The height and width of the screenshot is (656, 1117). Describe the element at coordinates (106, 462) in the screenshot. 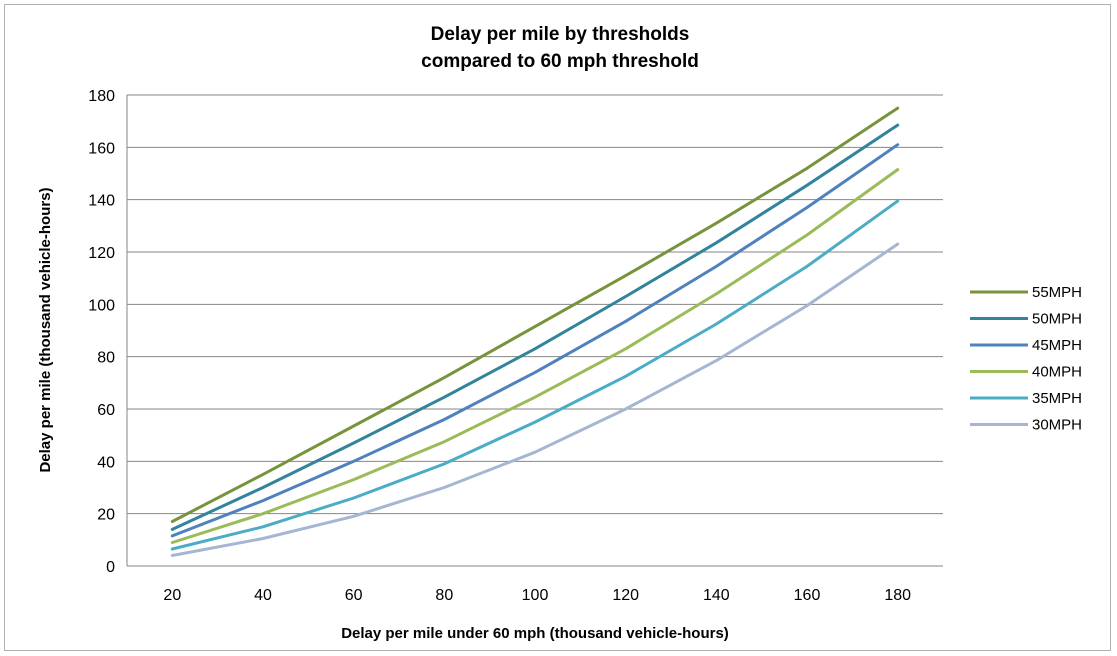

I see `y-tick-label: 40` at that location.